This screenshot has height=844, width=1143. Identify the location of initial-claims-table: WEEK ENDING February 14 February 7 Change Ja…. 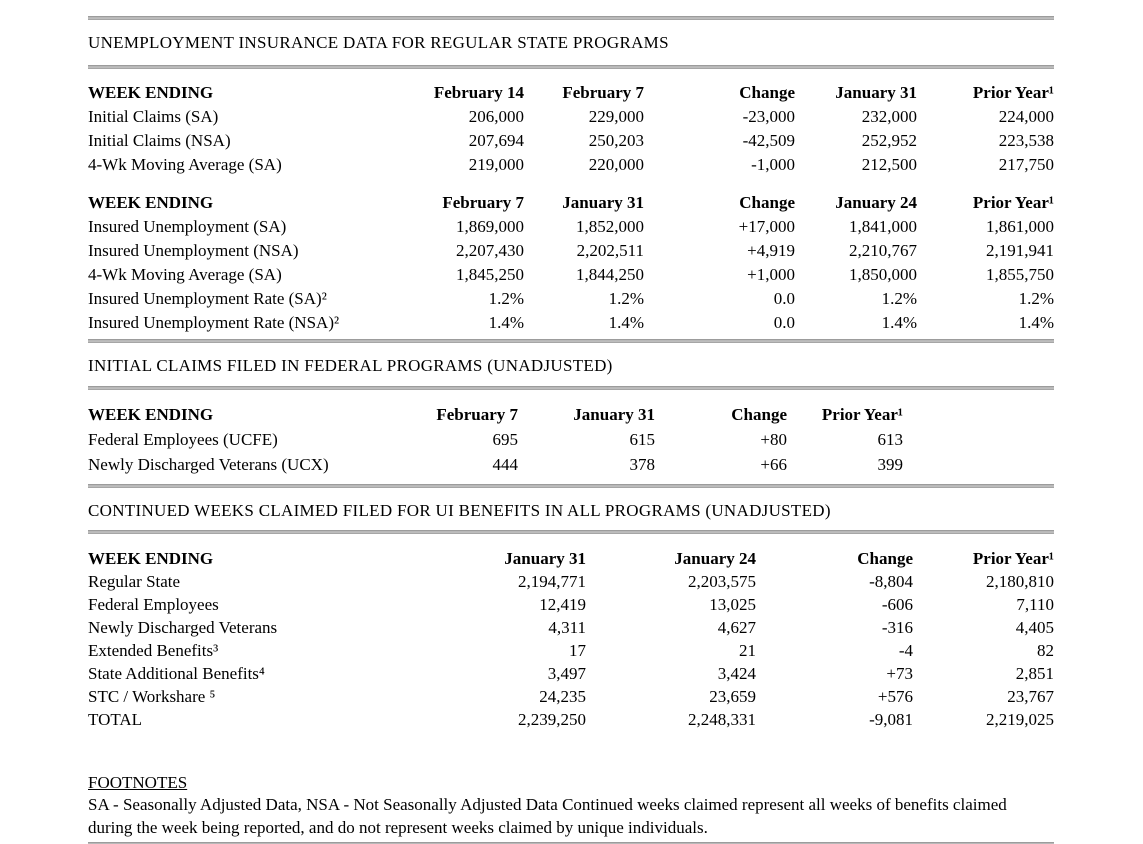
(571, 129).